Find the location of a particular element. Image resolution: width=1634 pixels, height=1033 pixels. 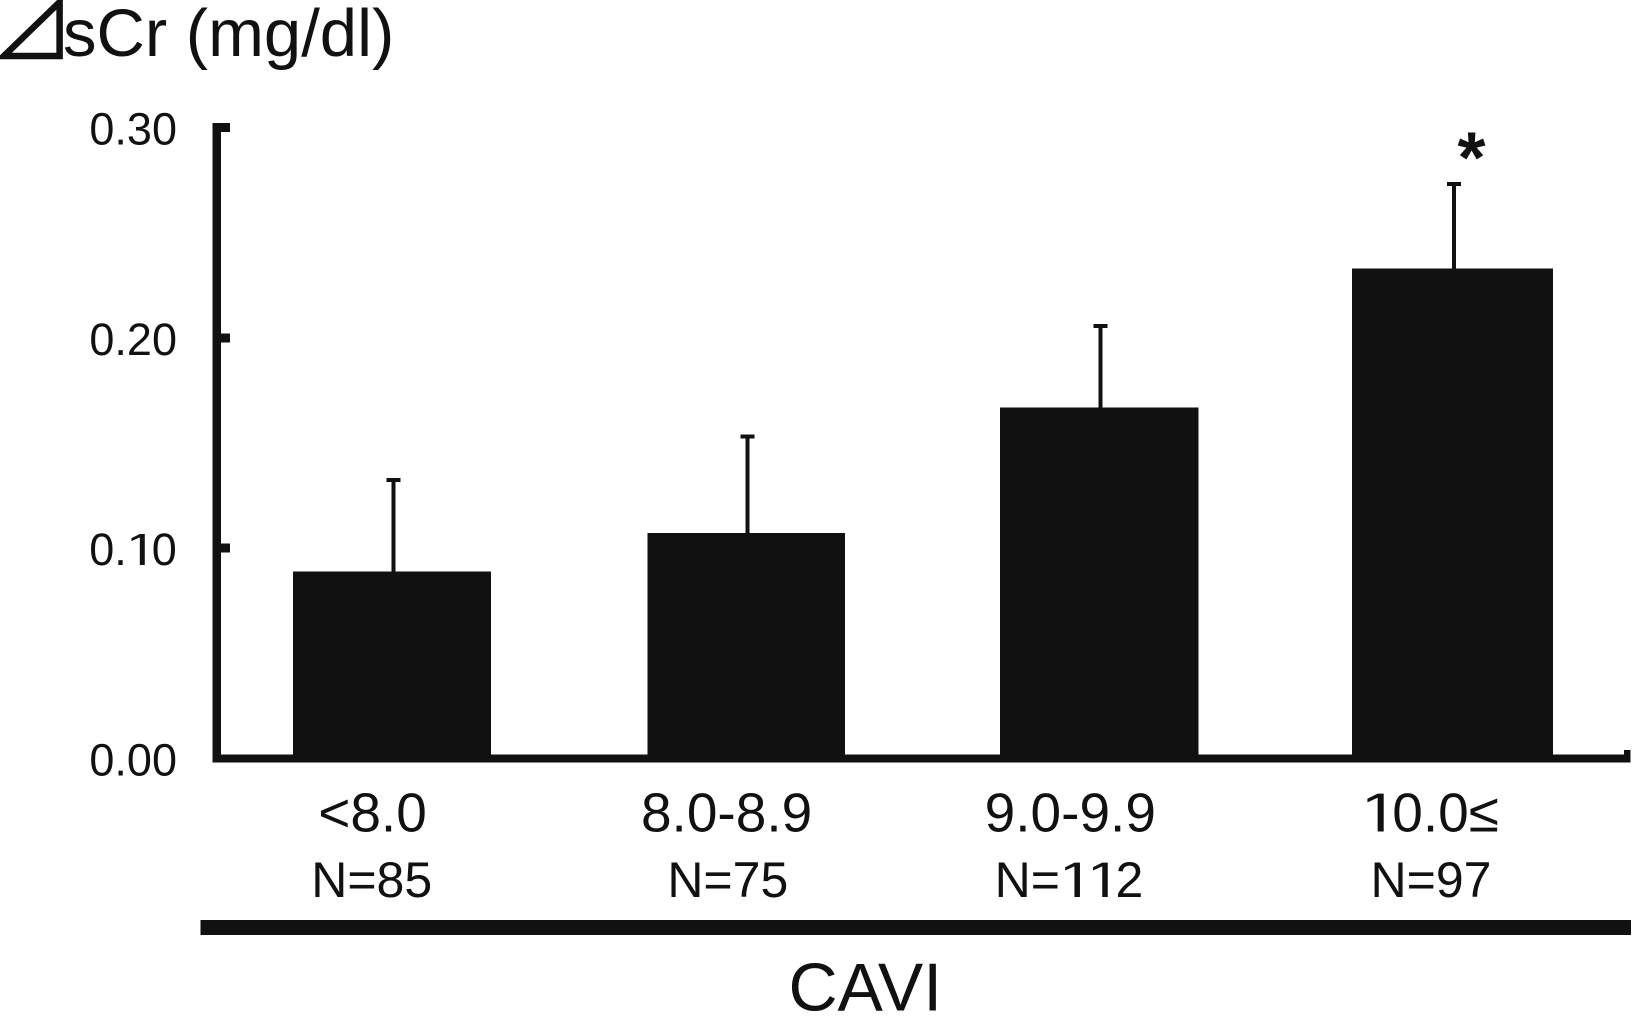

svg-text: 0. is located at coordinates (108, 549).